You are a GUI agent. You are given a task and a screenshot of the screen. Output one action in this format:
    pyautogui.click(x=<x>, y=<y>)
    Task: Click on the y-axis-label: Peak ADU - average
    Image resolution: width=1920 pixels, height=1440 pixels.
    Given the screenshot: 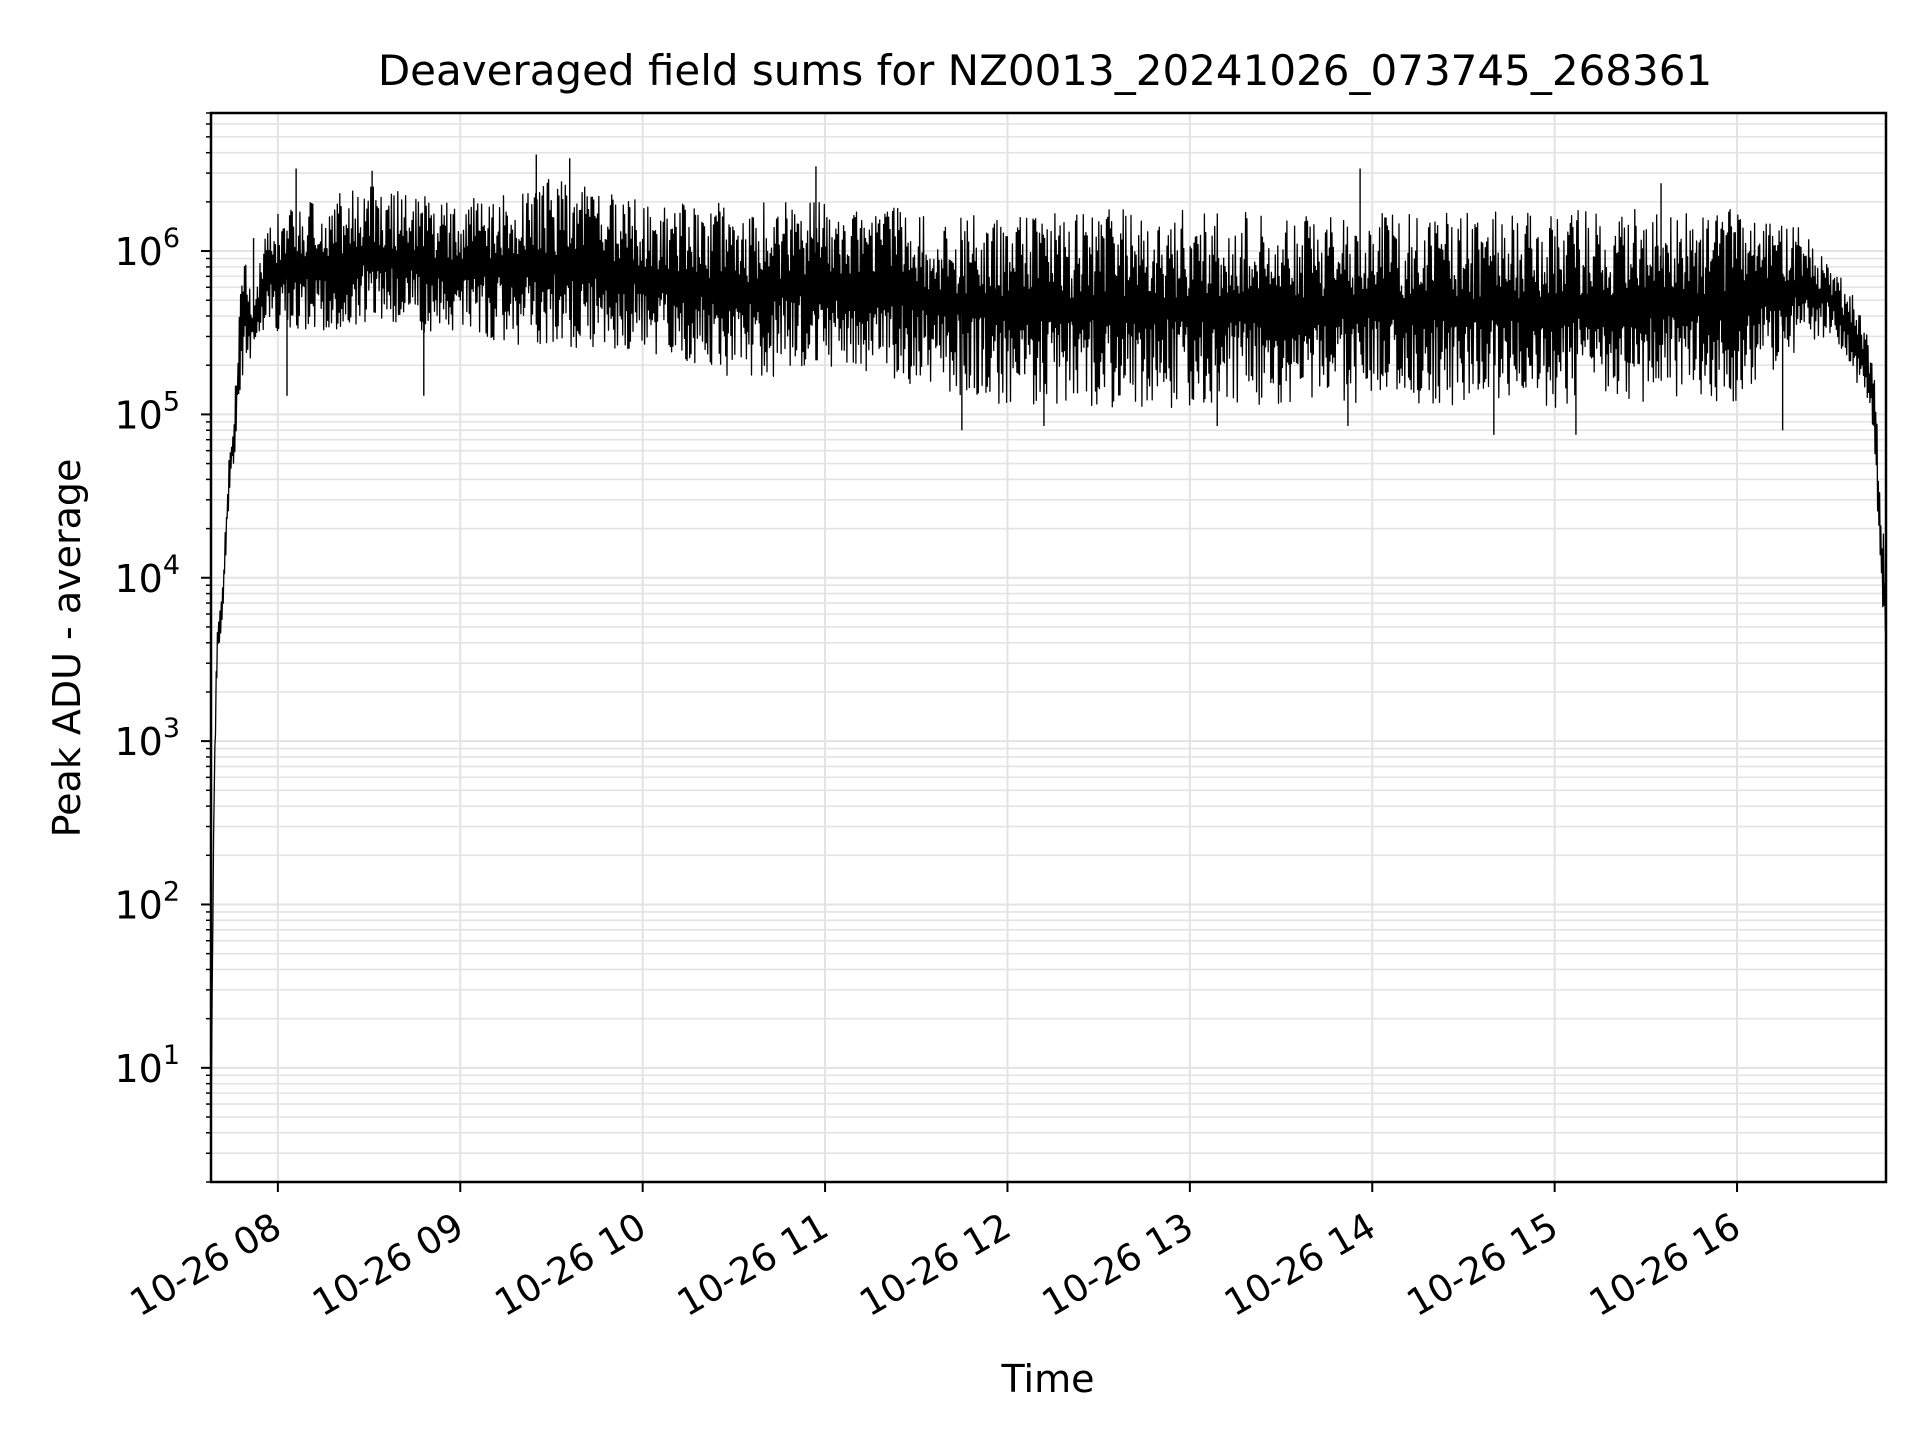 What is the action you would take?
    pyautogui.click(x=67, y=648)
    